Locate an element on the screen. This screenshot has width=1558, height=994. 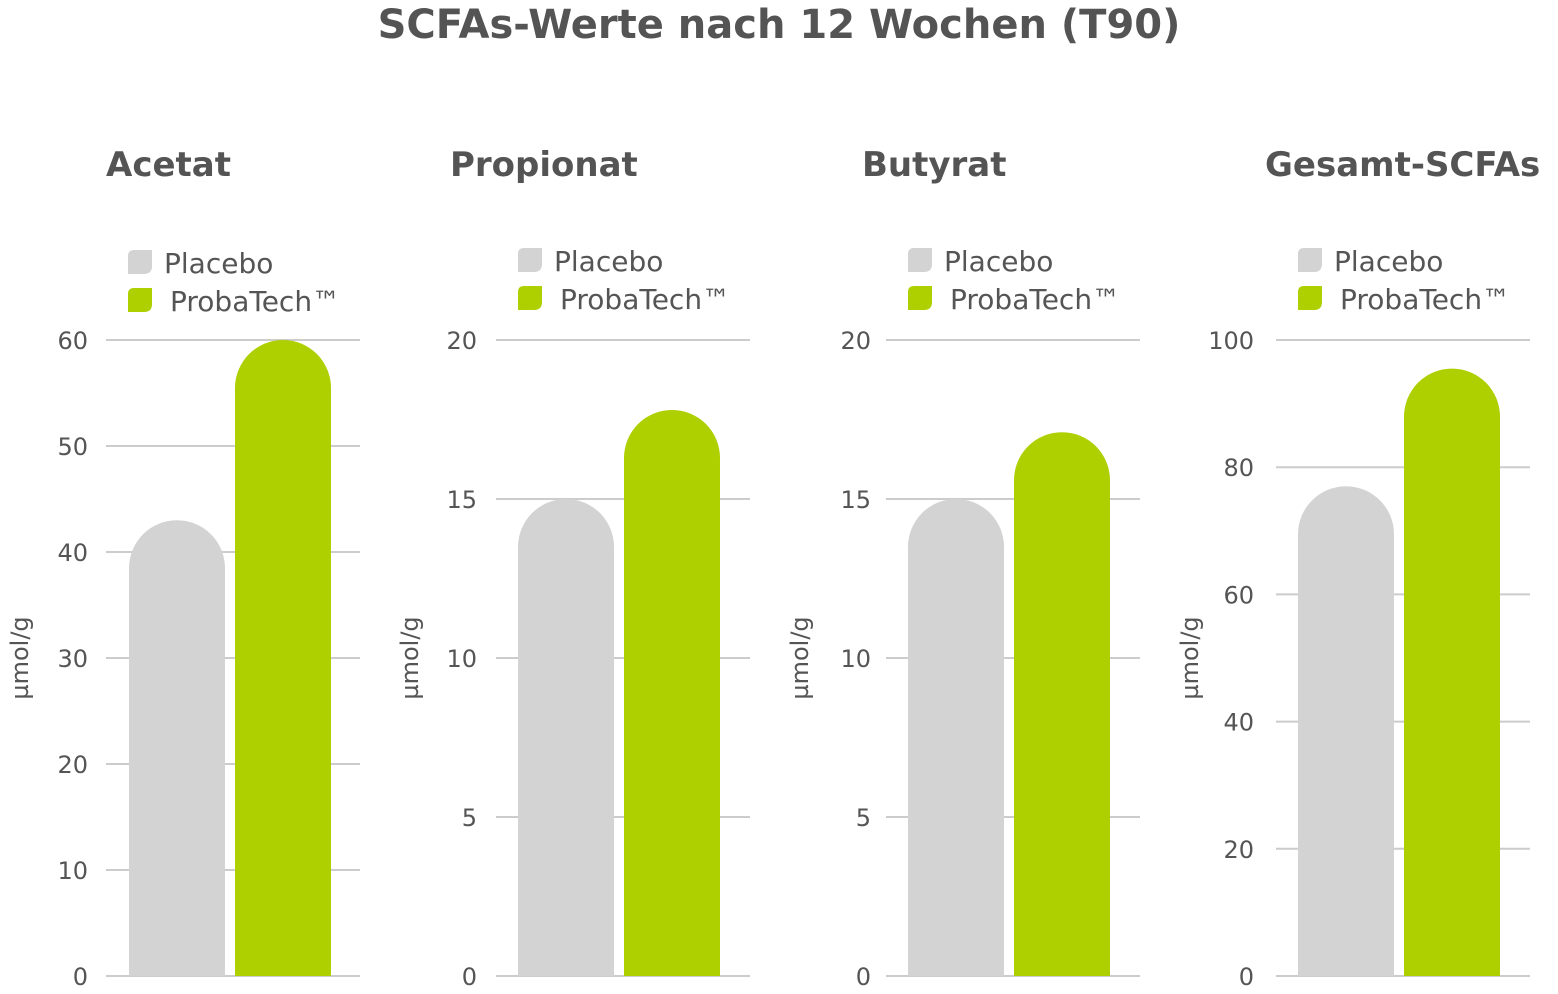
panel-title: Propionat is located at coordinates (544, 165).